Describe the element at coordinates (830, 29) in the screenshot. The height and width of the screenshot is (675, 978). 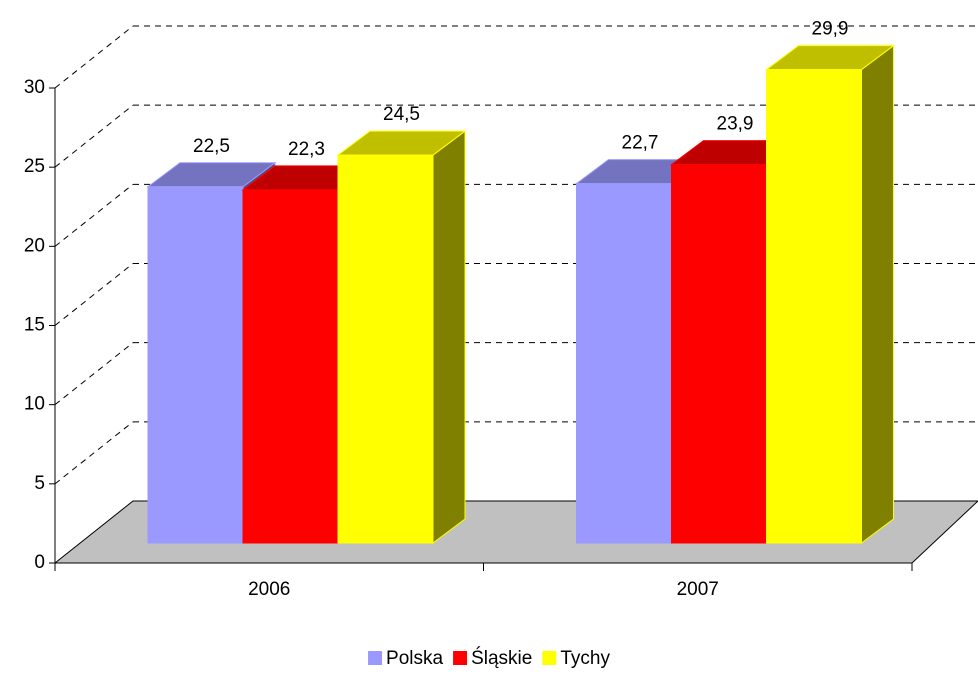
I see `data-label: 29,9` at that location.